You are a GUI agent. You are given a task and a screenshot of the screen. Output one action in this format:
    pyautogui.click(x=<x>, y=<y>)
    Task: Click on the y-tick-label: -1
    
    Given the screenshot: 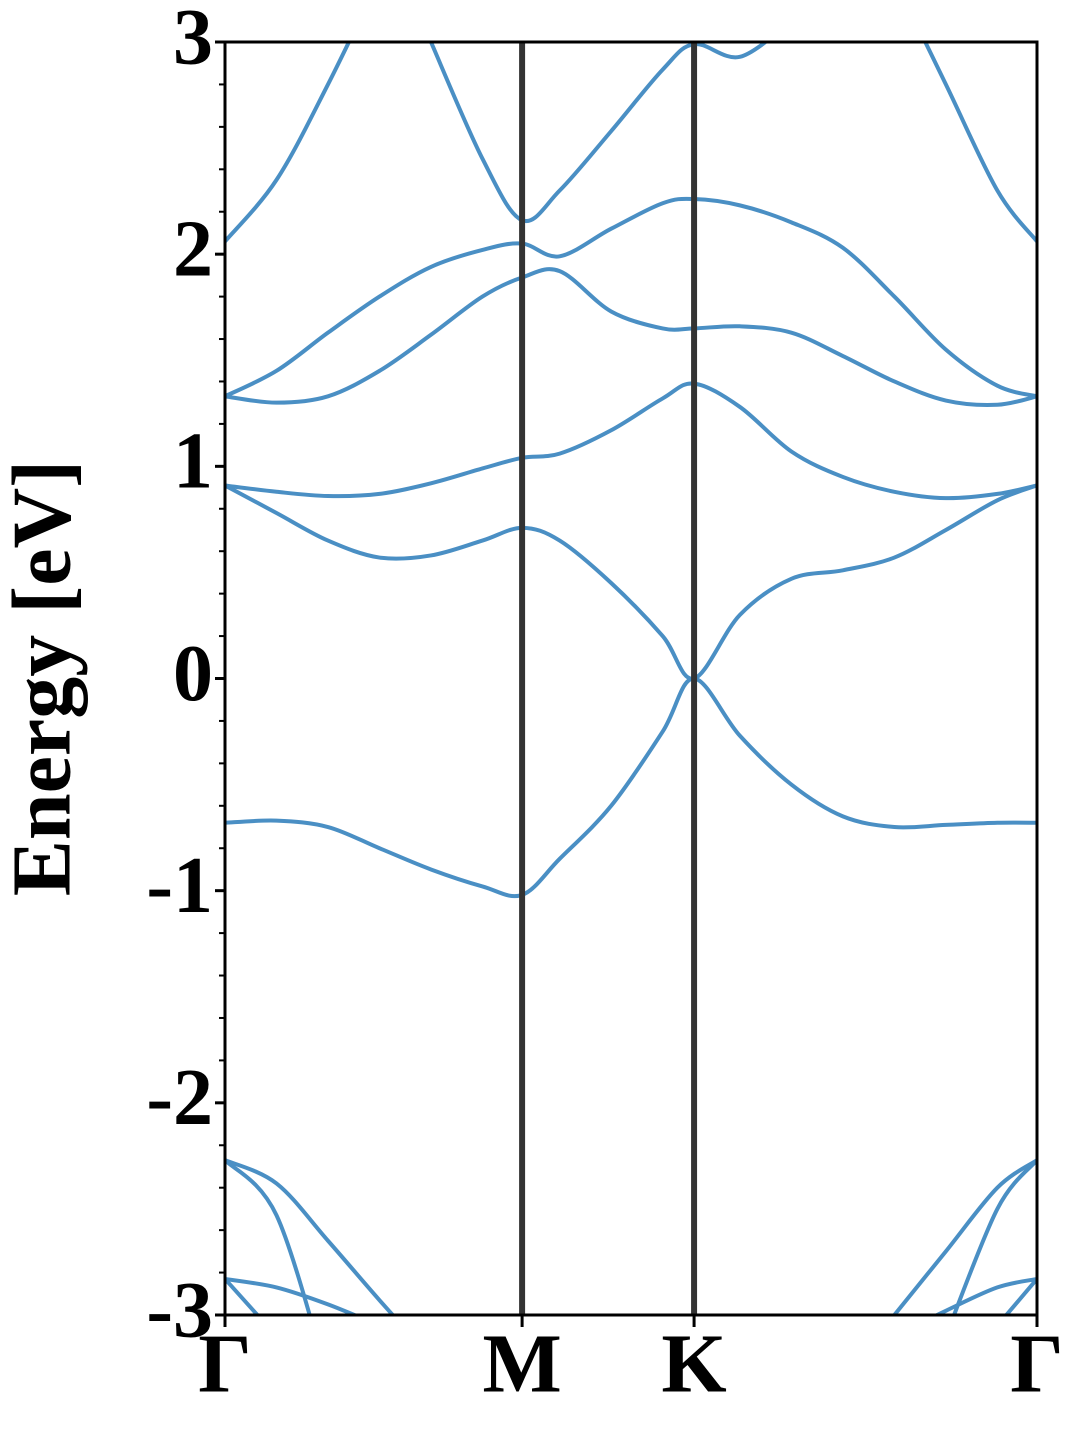 What is the action you would take?
    pyautogui.click(x=179, y=886)
    